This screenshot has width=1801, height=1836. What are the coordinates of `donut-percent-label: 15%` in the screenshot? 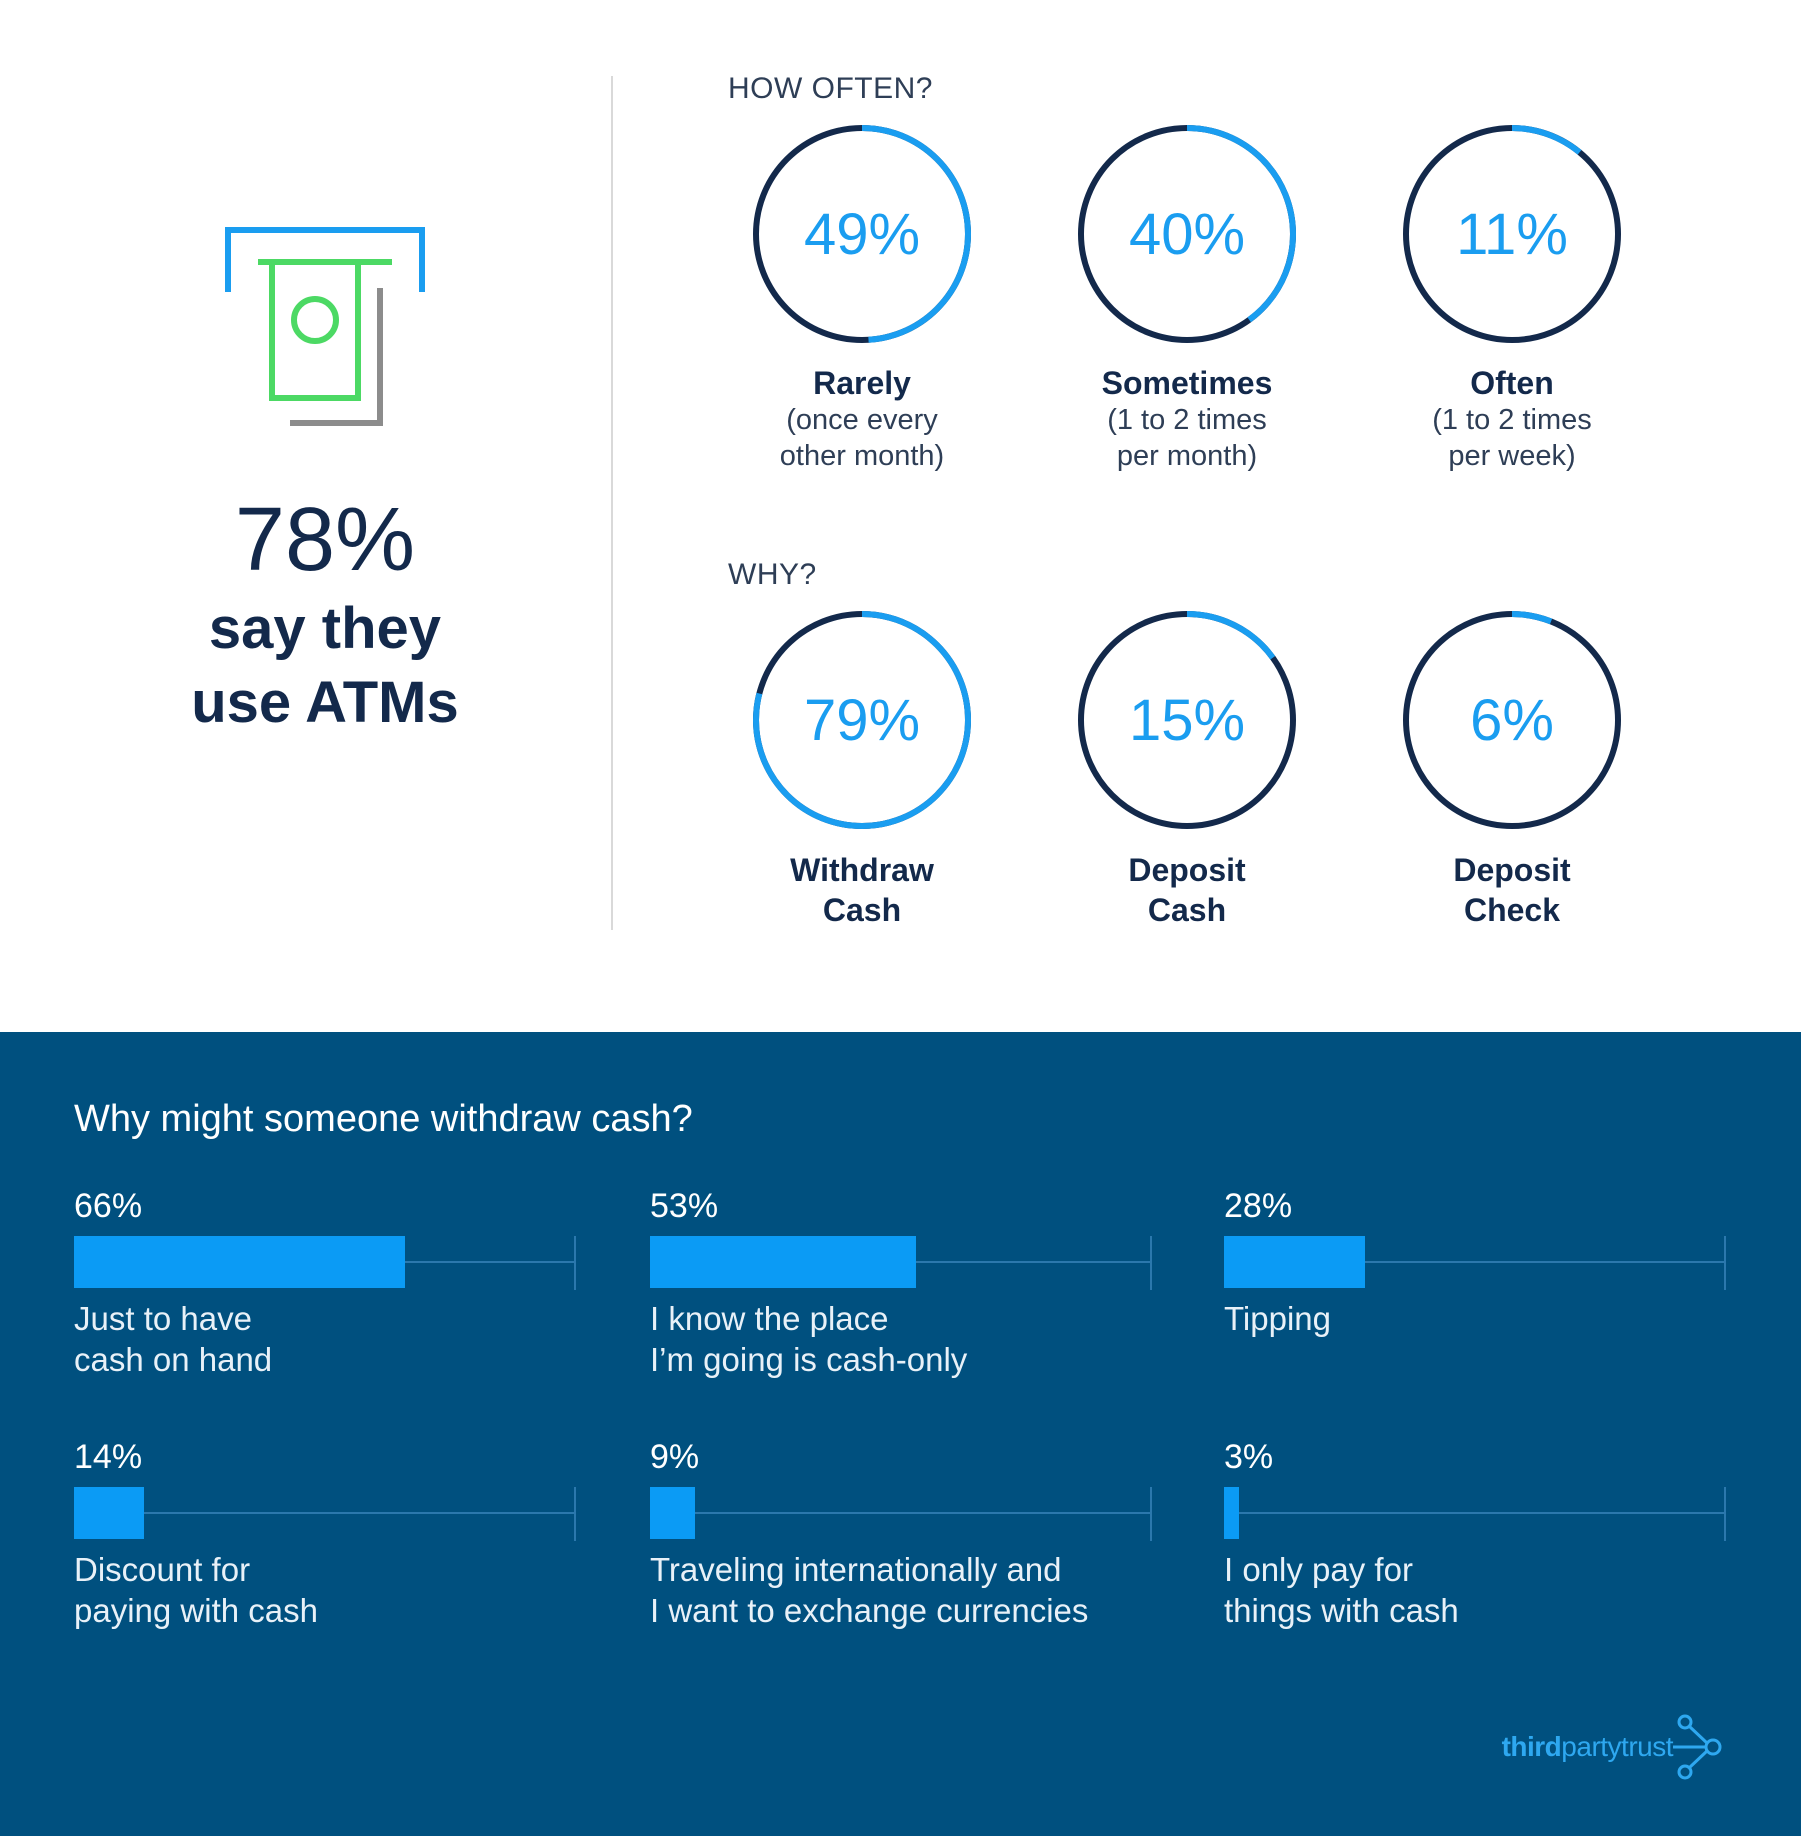 It's located at (1187, 720).